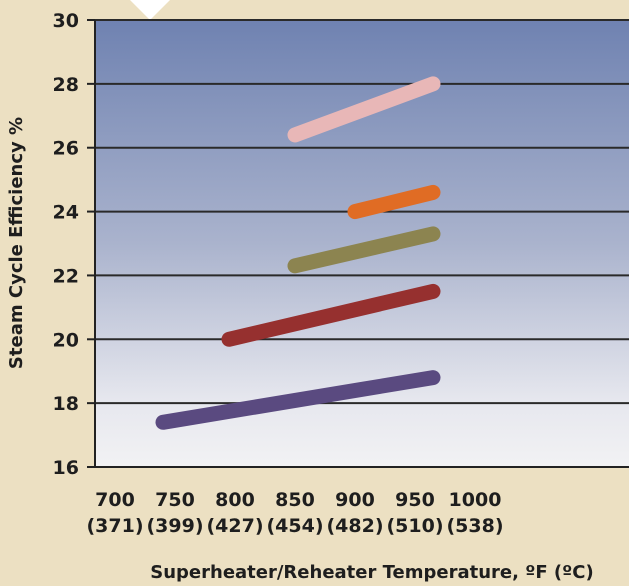  I want to click on y-tick-label: 16, so click(66, 468).